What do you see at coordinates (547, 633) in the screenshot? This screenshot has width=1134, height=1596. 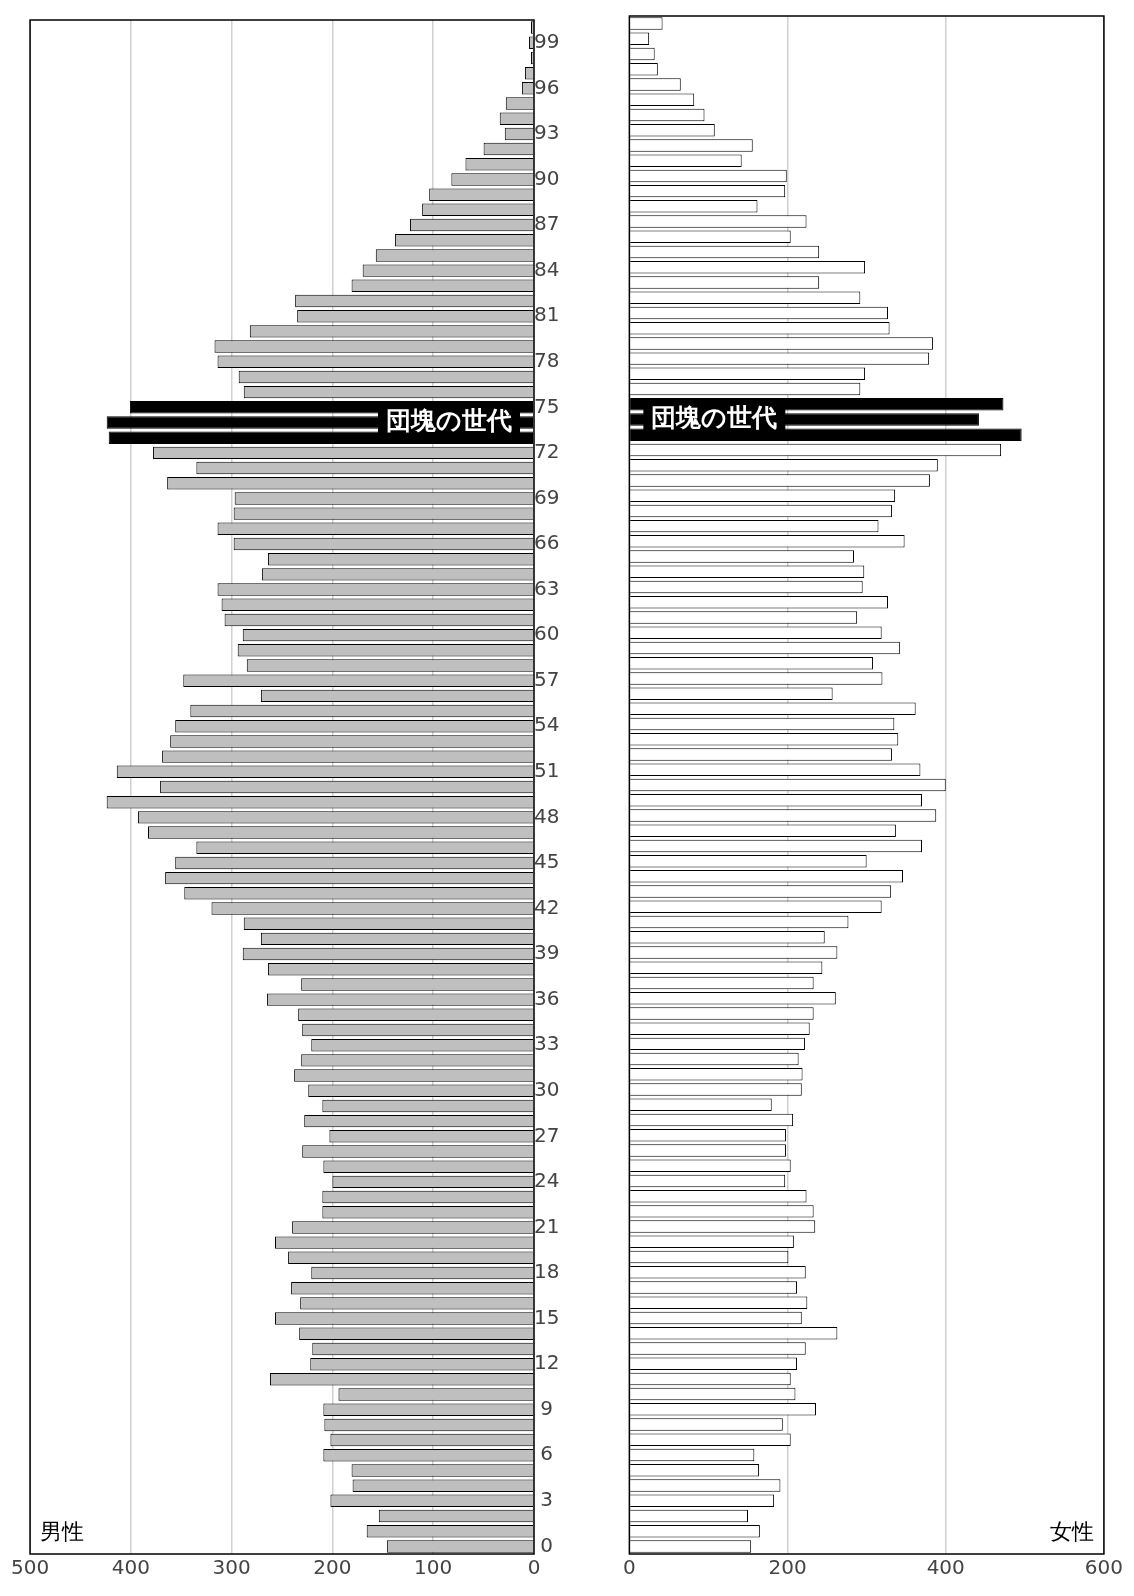 I see `y-tick-label: 60` at bounding box center [547, 633].